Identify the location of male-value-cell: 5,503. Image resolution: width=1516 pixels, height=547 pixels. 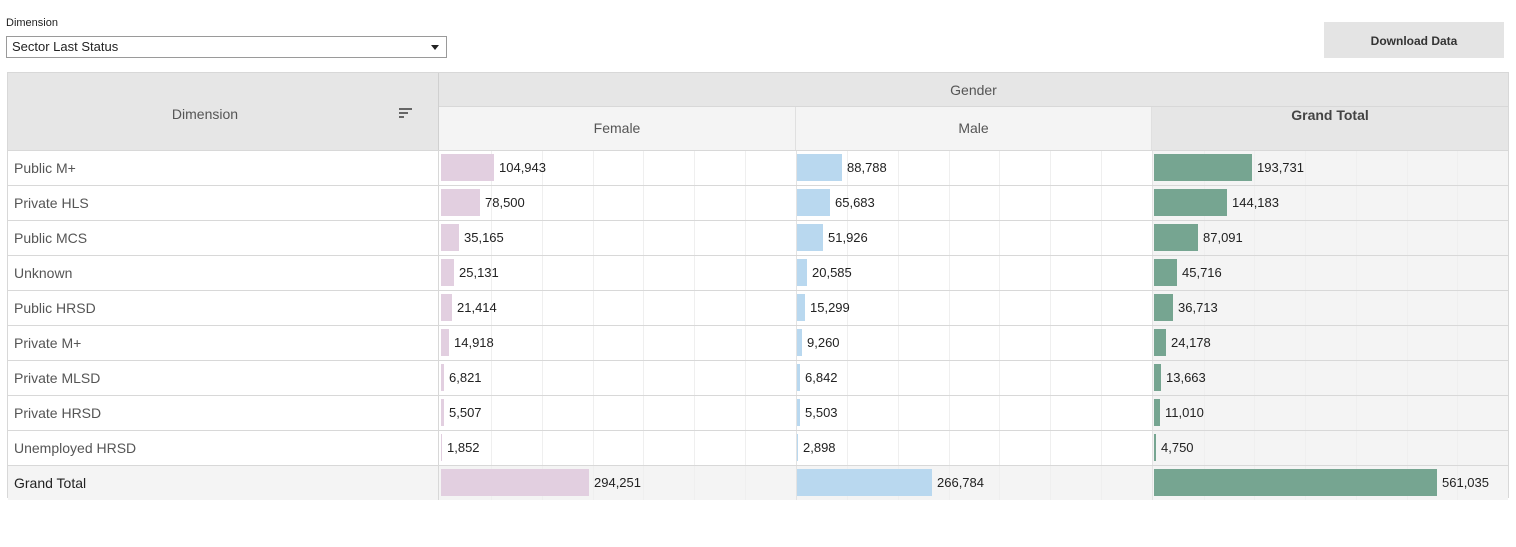
(974, 413).